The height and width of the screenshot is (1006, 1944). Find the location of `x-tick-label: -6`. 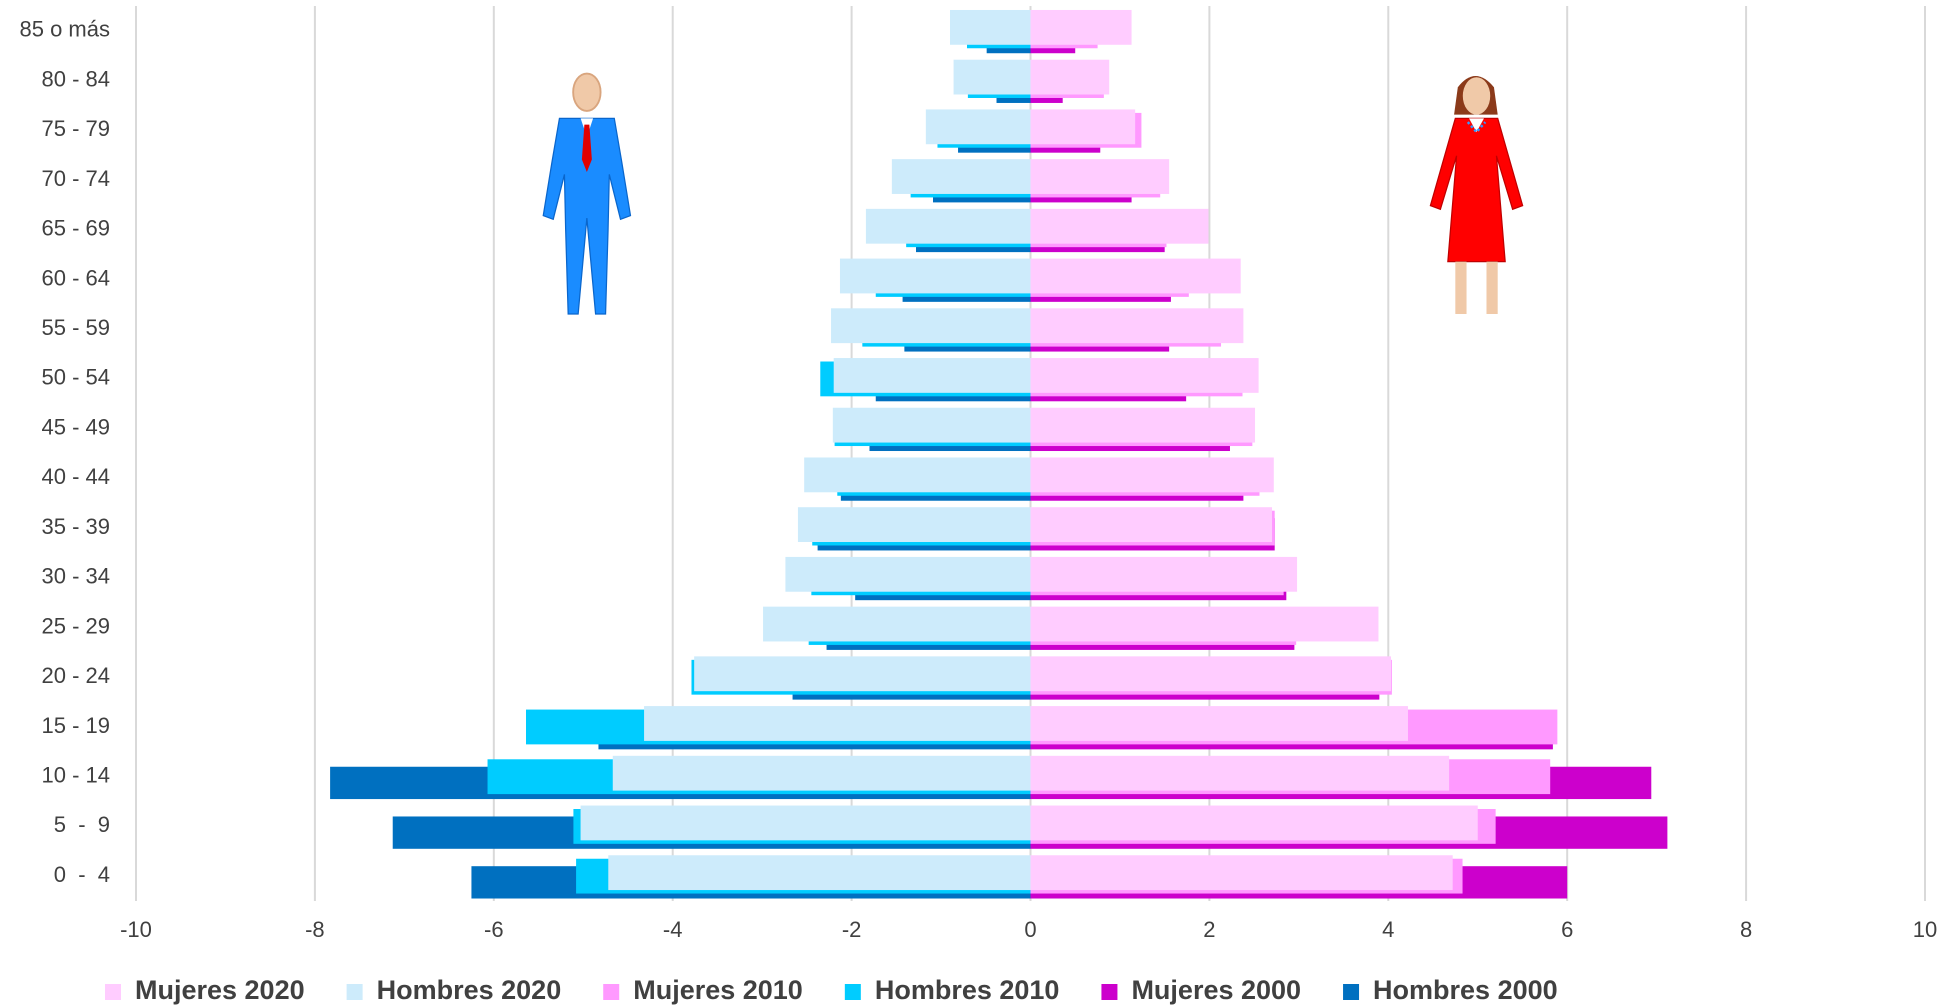

x-tick-label: -6 is located at coordinates (494, 929).